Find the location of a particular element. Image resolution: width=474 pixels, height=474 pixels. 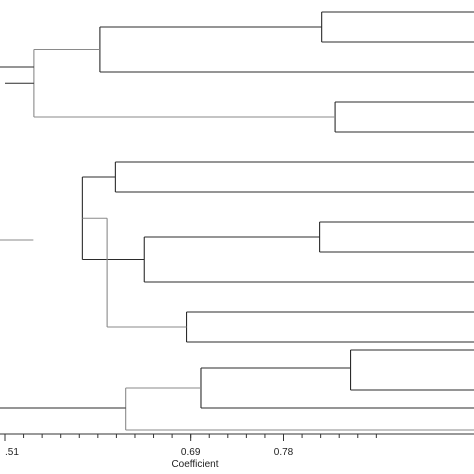

x-axis-tick-label: 0.69 is located at coordinates (191, 452).